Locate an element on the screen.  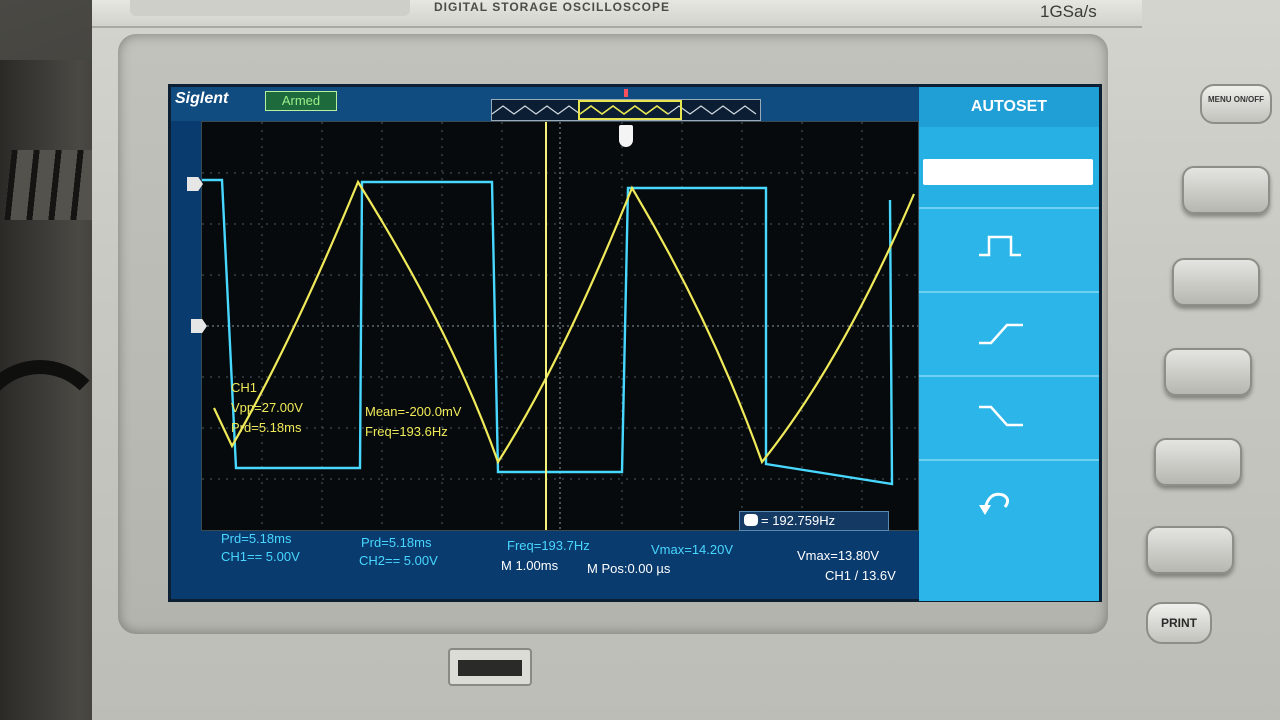
usb-port is located at coordinates (490, 667).